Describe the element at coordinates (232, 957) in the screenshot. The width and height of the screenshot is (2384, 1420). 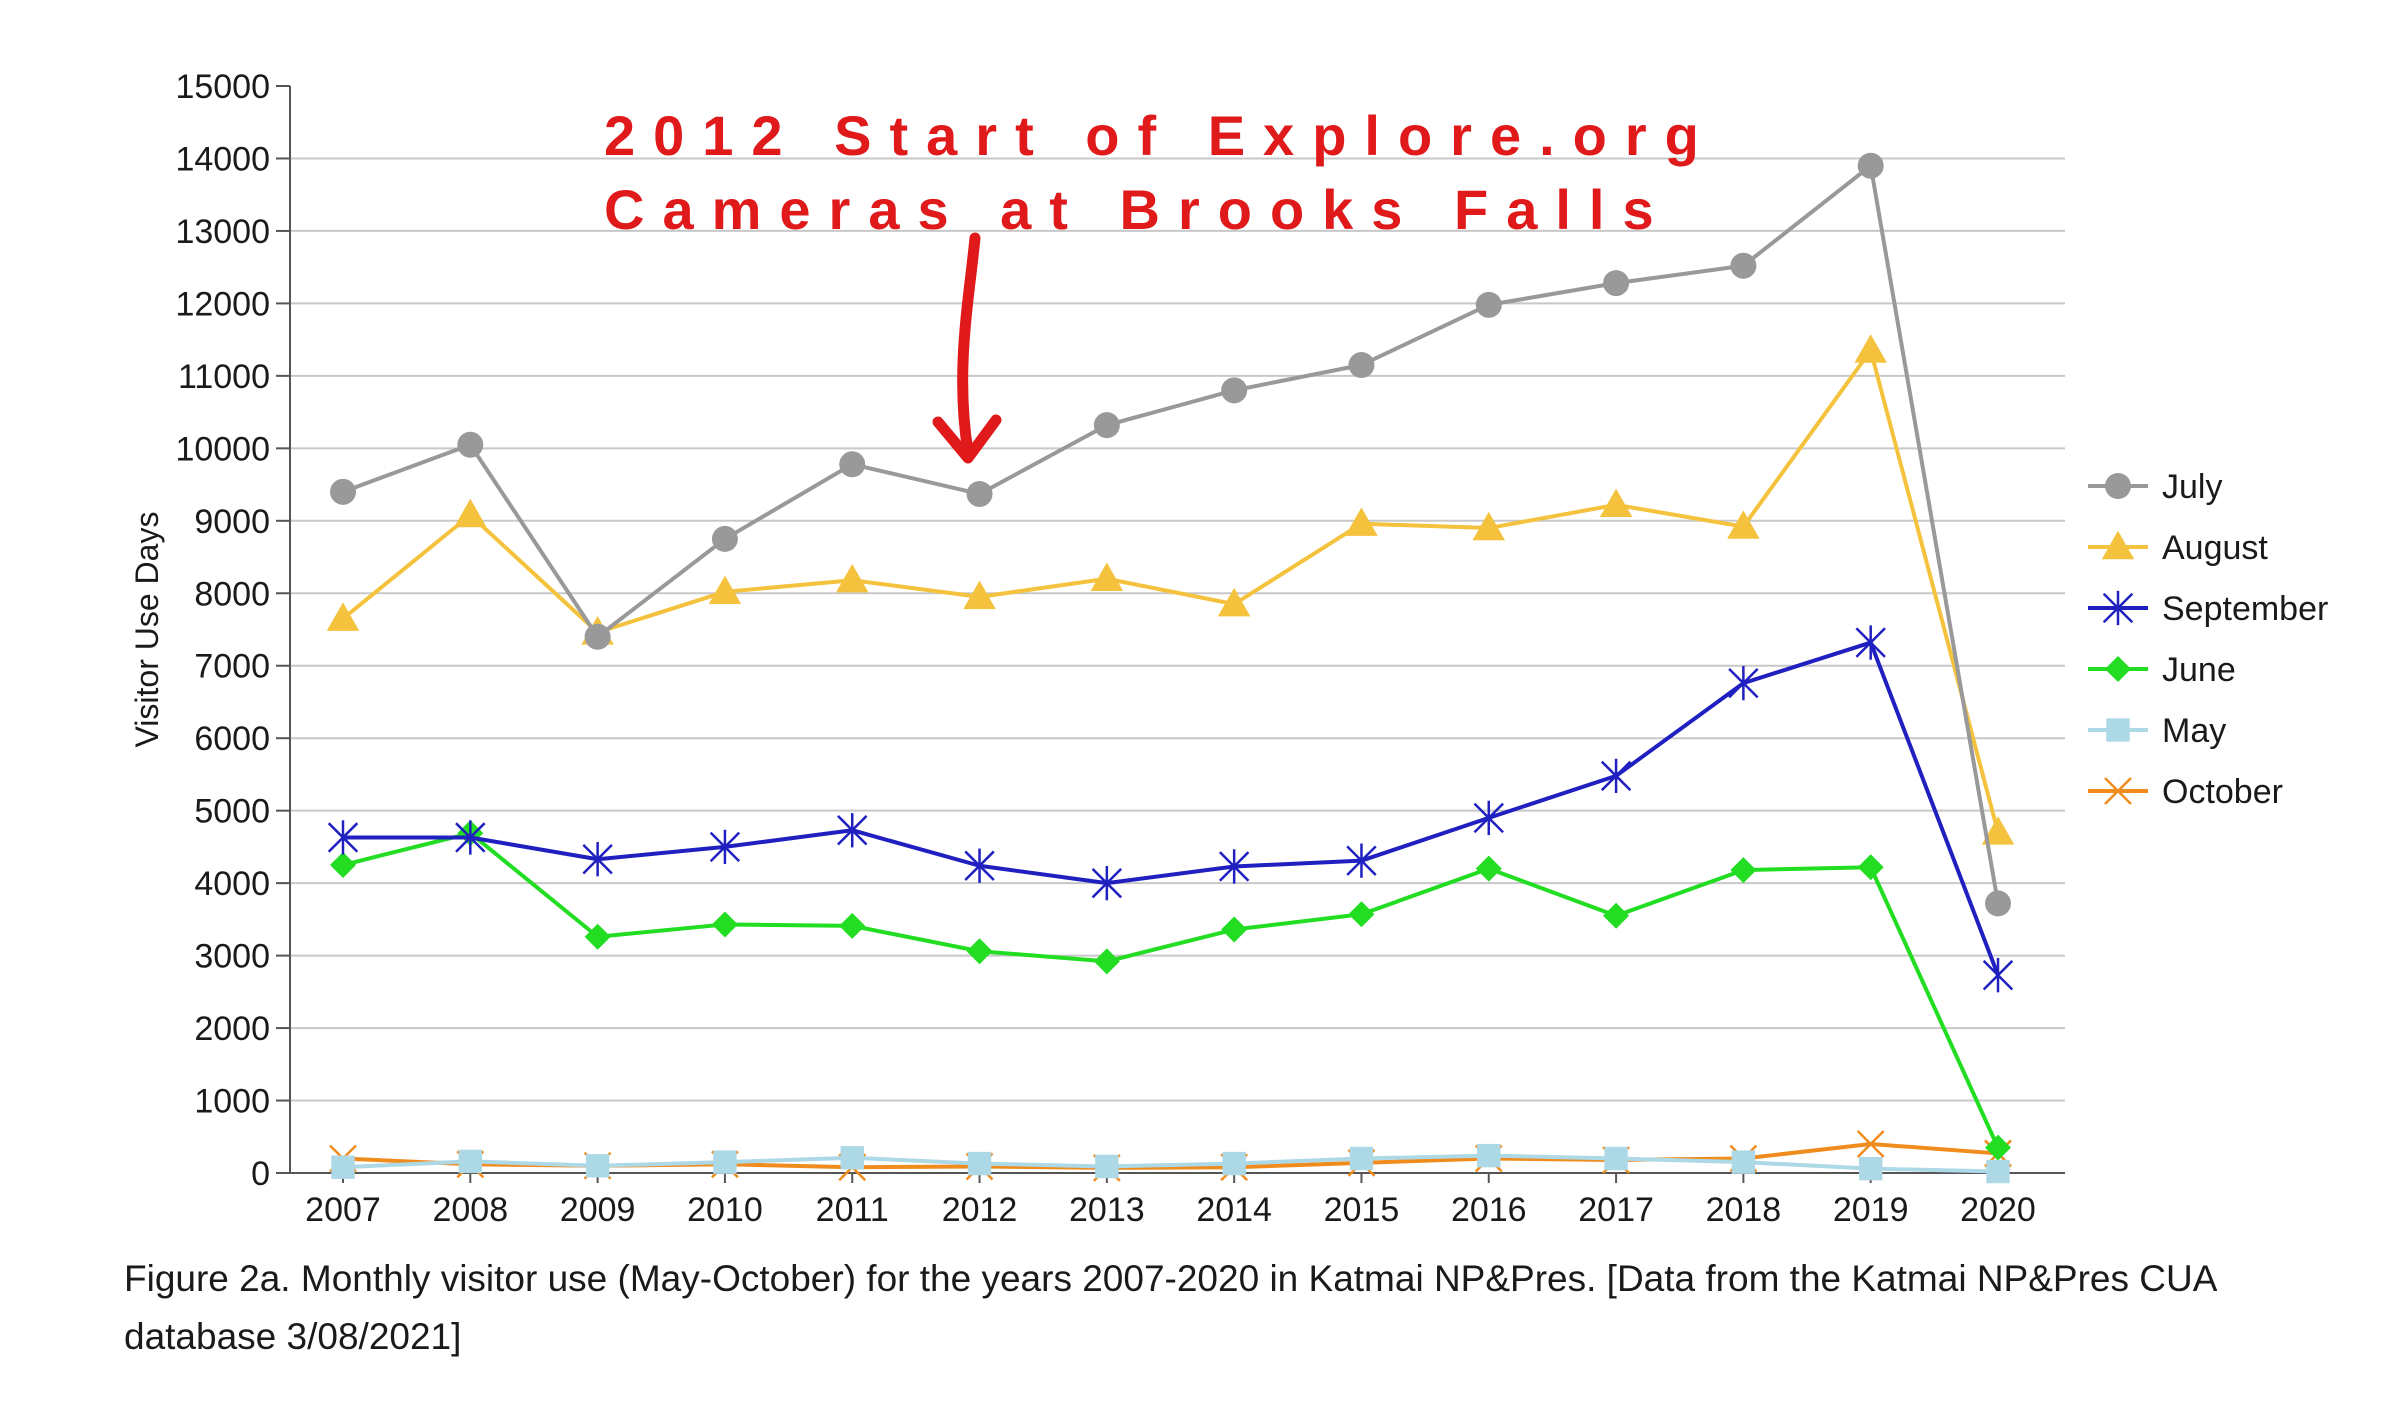
I see `y-tick-label: 3000` at that location.